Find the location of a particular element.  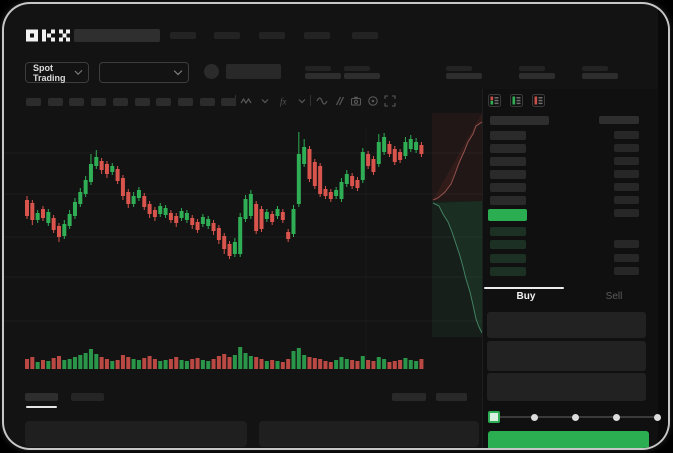

market-type-dropdown: Spot Trading is located at coordinates (57, 72).